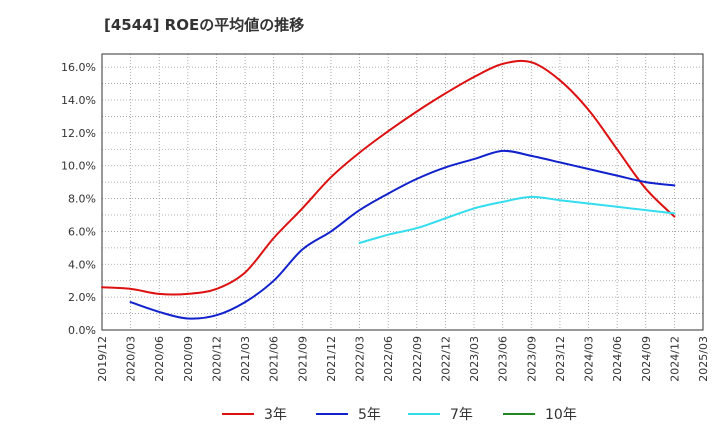 Image resolution: width=720 pixels, height=440 pixels. I want to click on chart-title: [4544] ROEの平均値の推移, so click(204, 25).